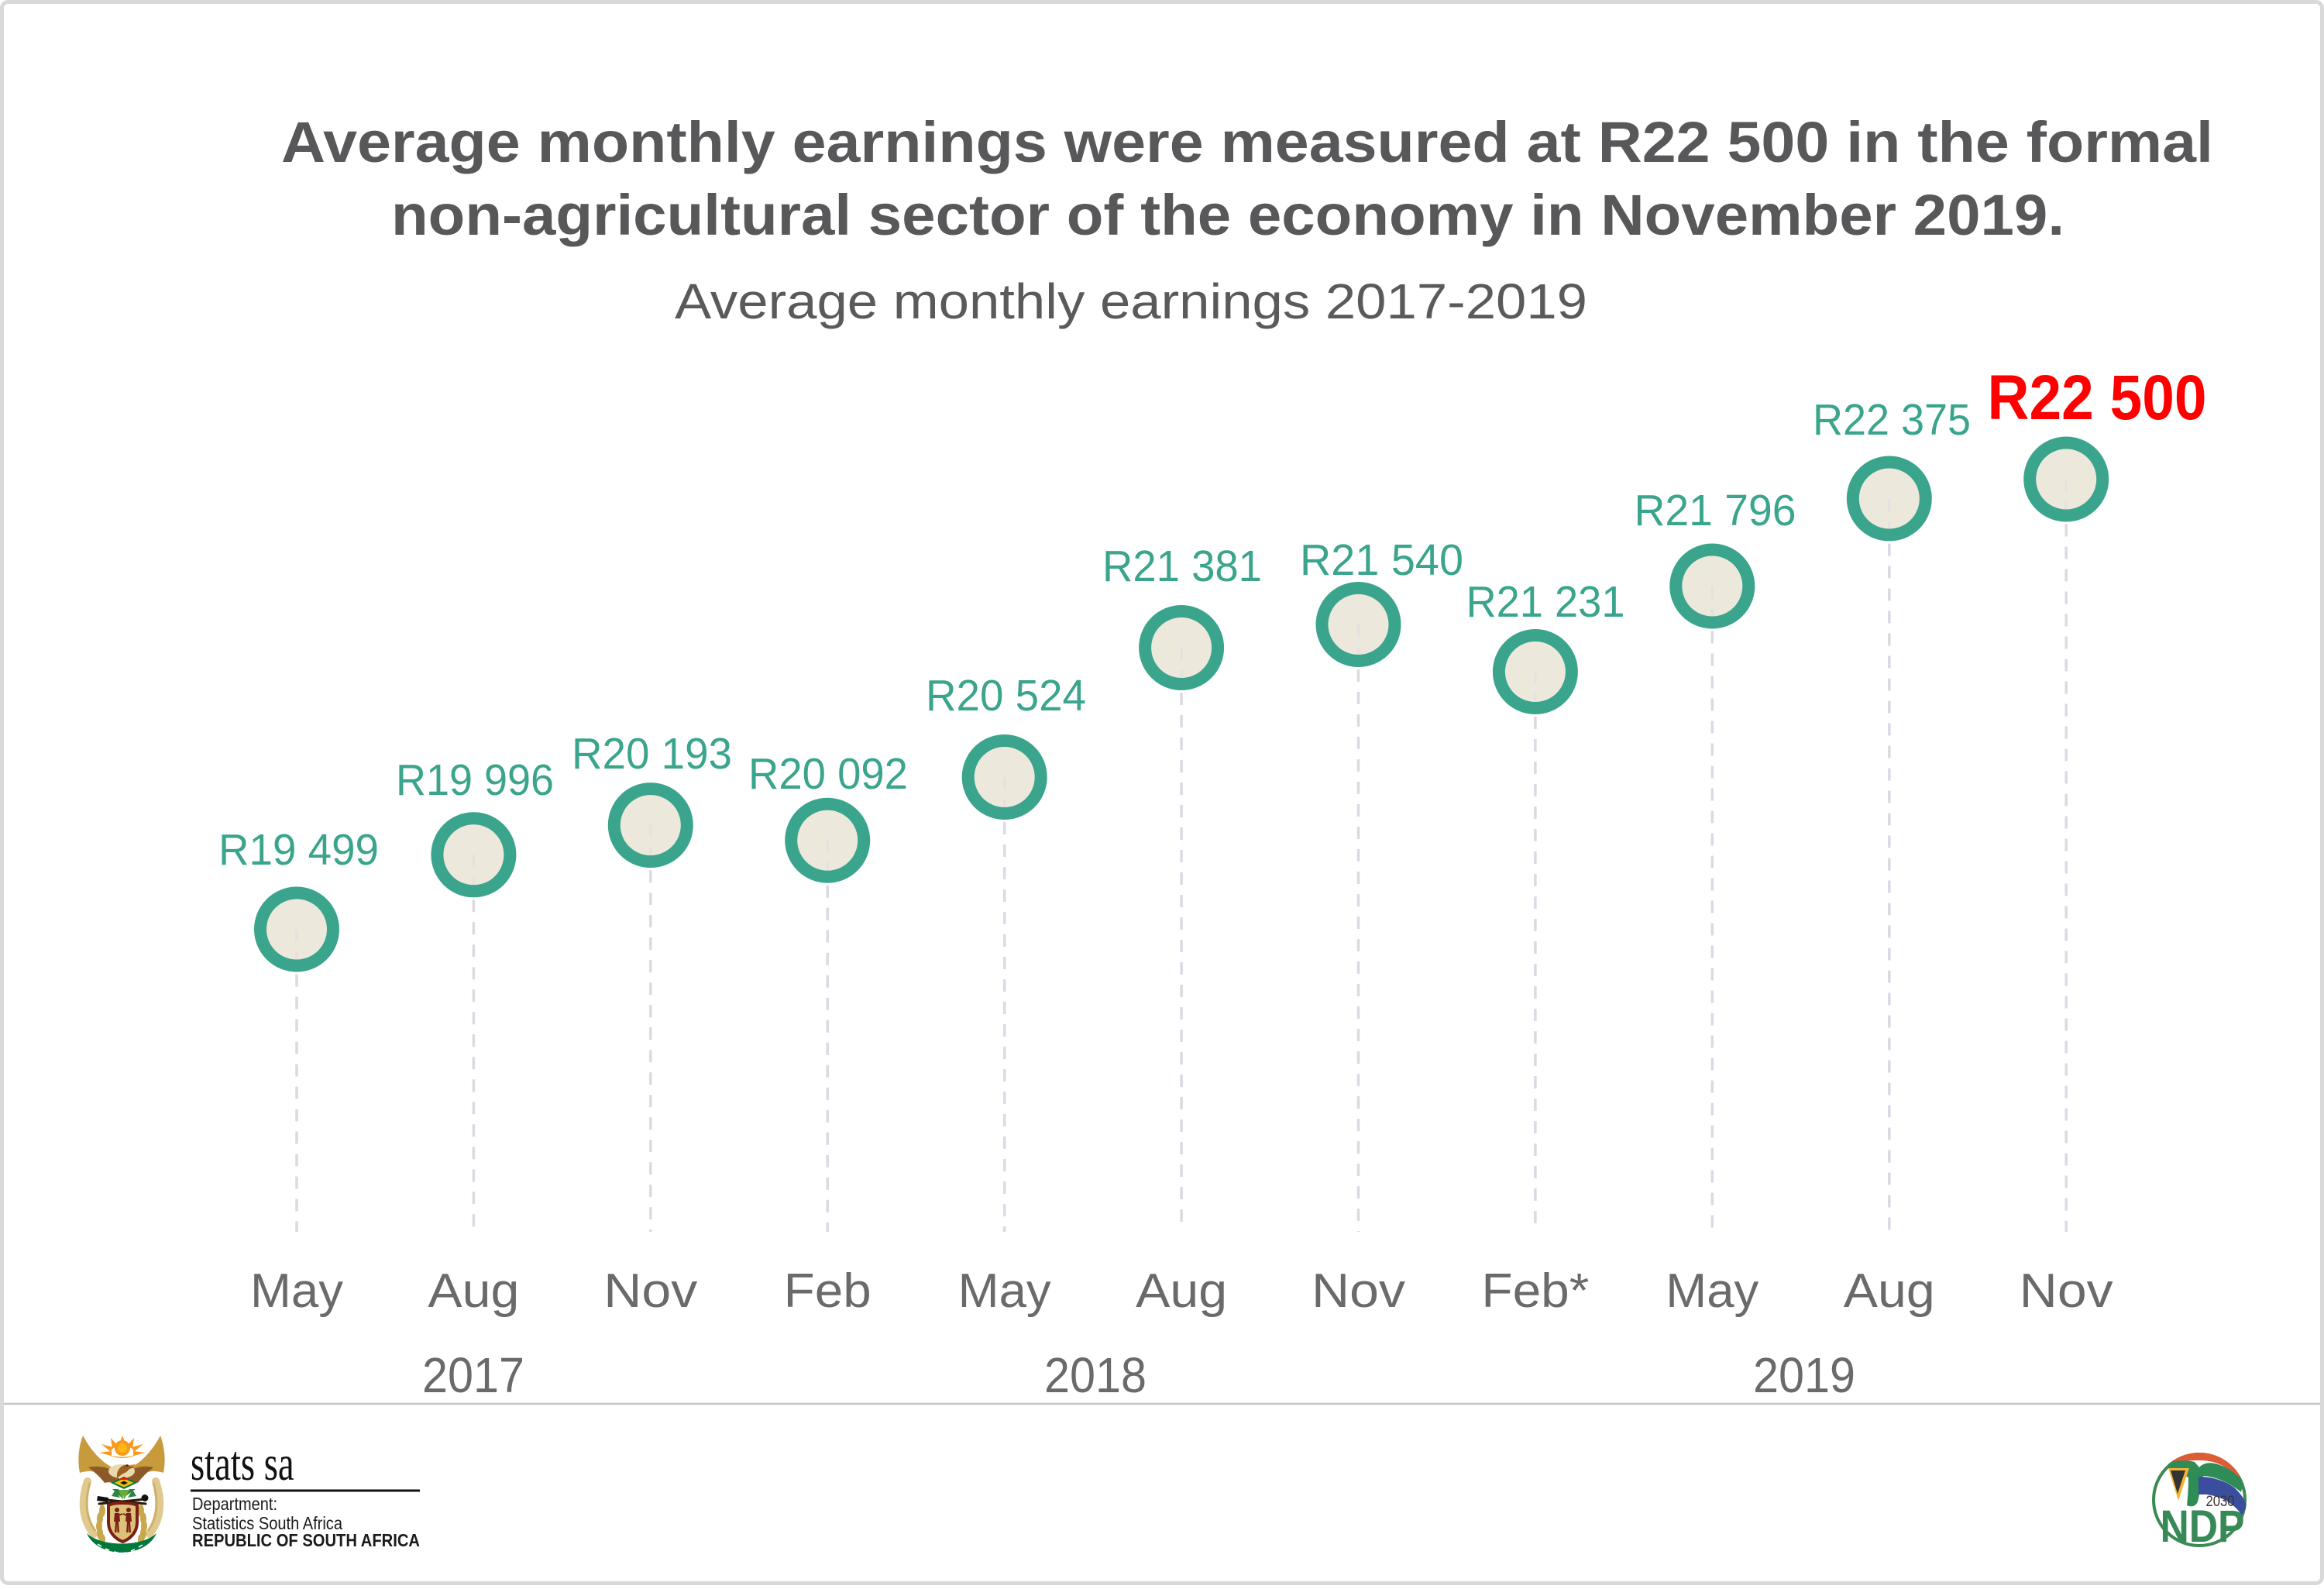  What do you see at coordinates (2203, 1526) in the screenshot?
I see `svg-text: NDP` at bounding box center [2203, 1526].